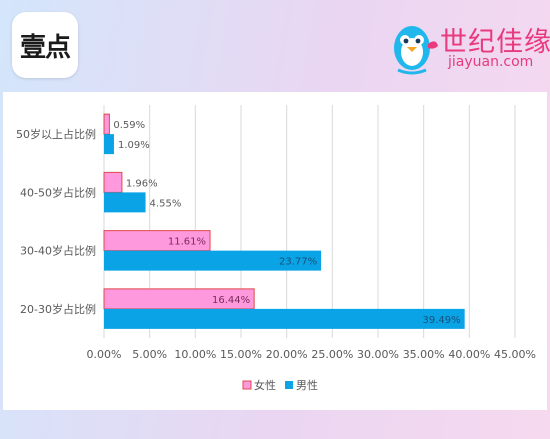 The height and width of the screenshot is (439, 550). Describe the element at coordinates (289, 385) in the screenshot. I see `legend-swatch-male` at that location.